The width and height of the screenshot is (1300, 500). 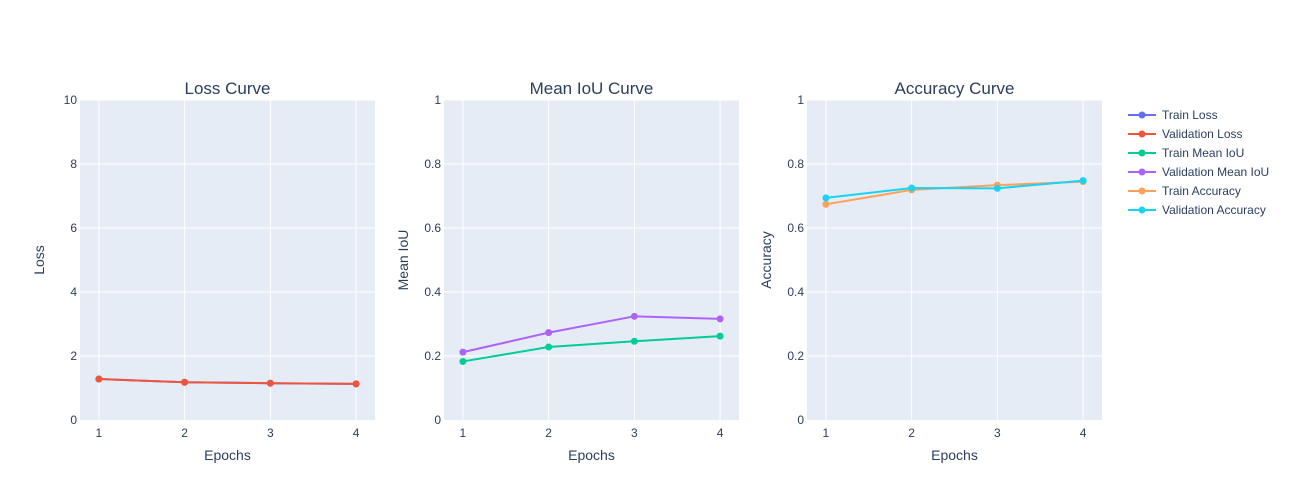 What do you see at coordinates (1201, 191) in the screenshot?
I see `legend-label: Train Accuracy` at bounding box center [1201, 191].